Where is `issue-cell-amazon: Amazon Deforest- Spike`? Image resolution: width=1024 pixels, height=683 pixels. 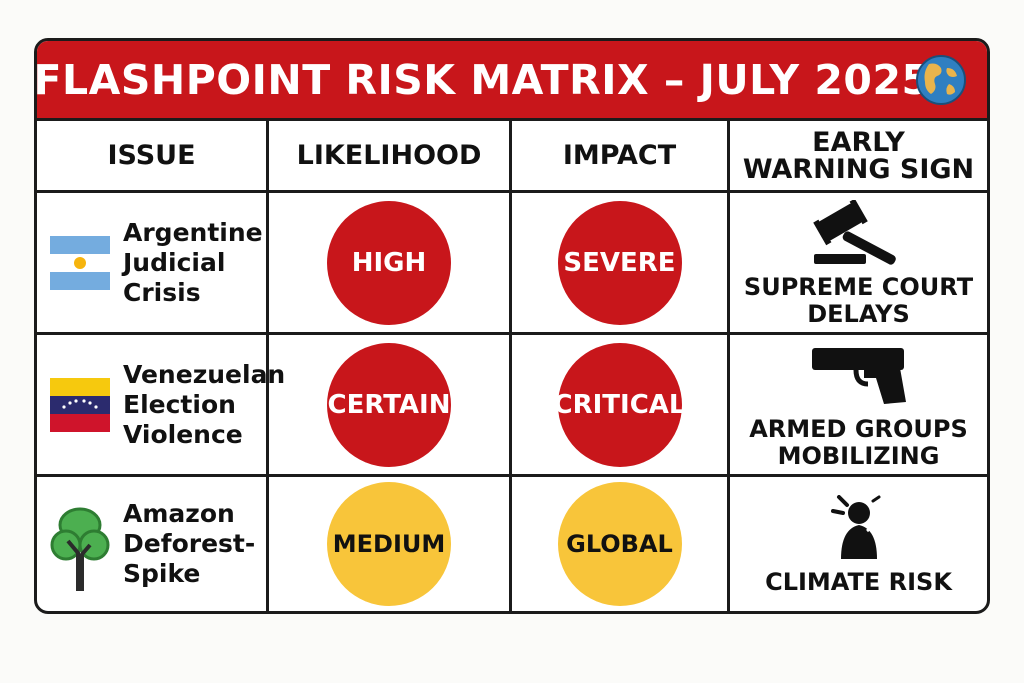
issue-cell-amazon: Amazon Deforest- Spike is located at coordinates (153, 544).